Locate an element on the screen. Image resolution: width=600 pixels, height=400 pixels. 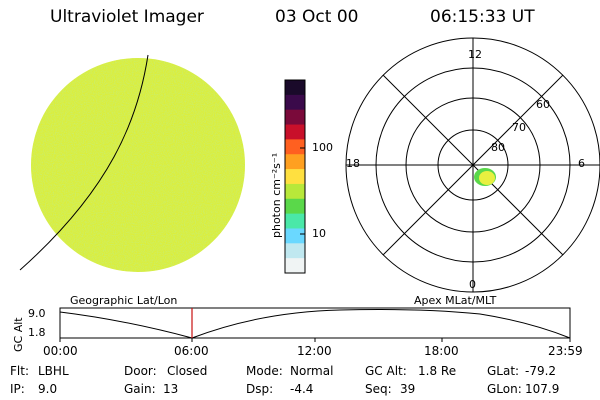
seq-value: 39 is located at coordinates (408, 389).